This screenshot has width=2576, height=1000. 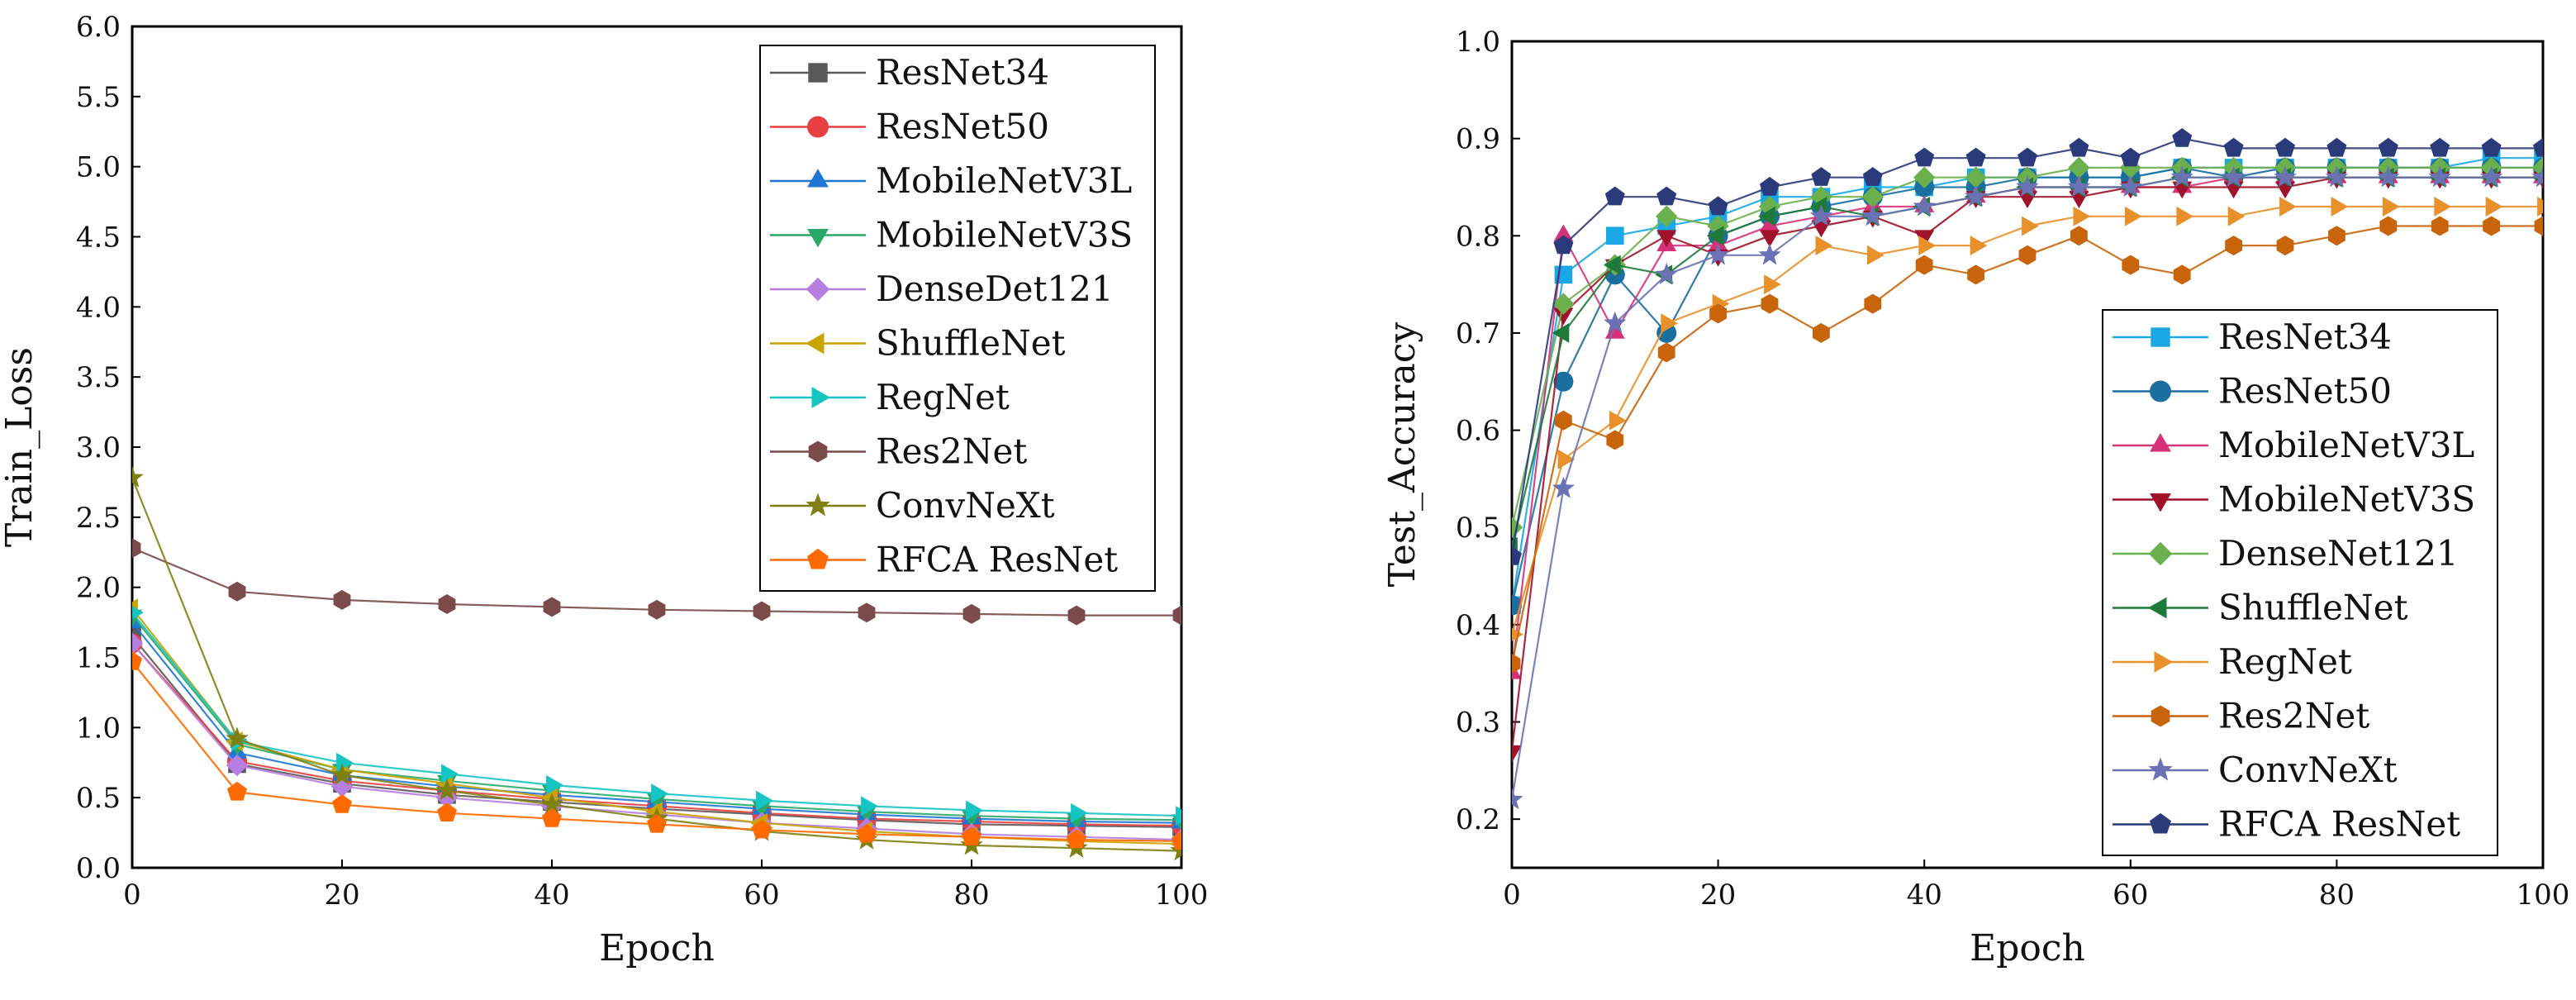 What do you see at coordinates (1478, 139) in the screenshot?
I see `y-tick-label: 0.9` at bounding box center [1478, 139].